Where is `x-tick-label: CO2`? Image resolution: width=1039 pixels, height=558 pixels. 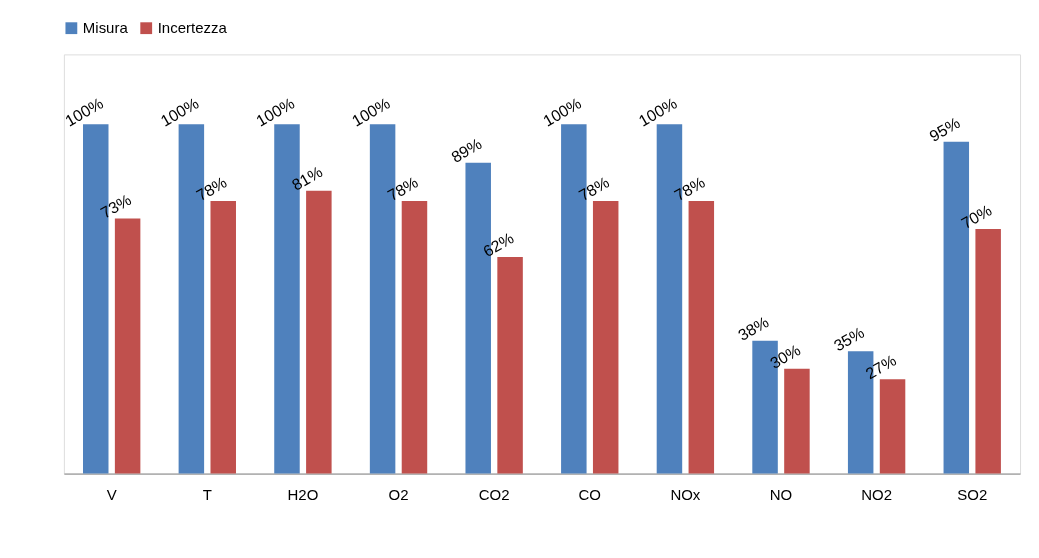 x-tick-label: CO2 is located at coordinates (494, 495).